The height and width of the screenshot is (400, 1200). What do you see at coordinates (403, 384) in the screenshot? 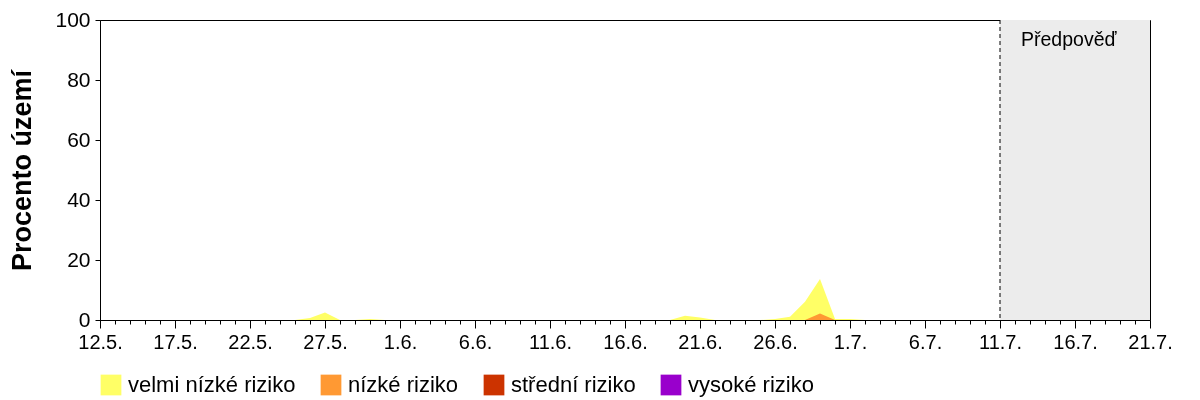
I see `legend-label: nízké riziko` at bounding box center [403, 384].